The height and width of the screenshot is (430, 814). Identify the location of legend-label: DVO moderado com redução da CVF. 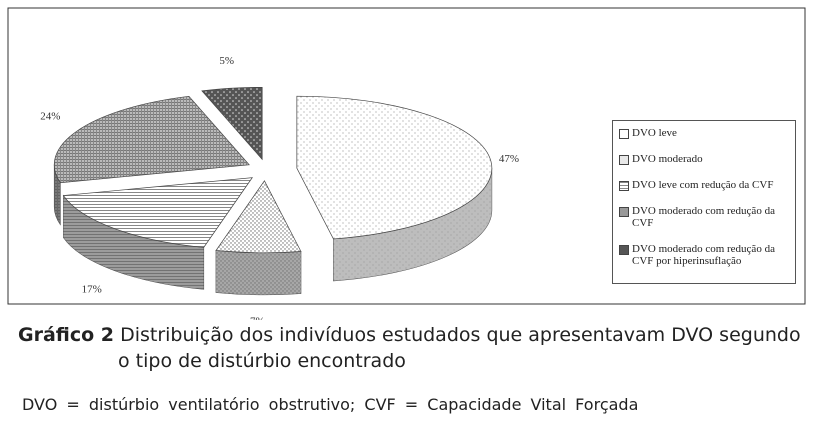
(703, 217).